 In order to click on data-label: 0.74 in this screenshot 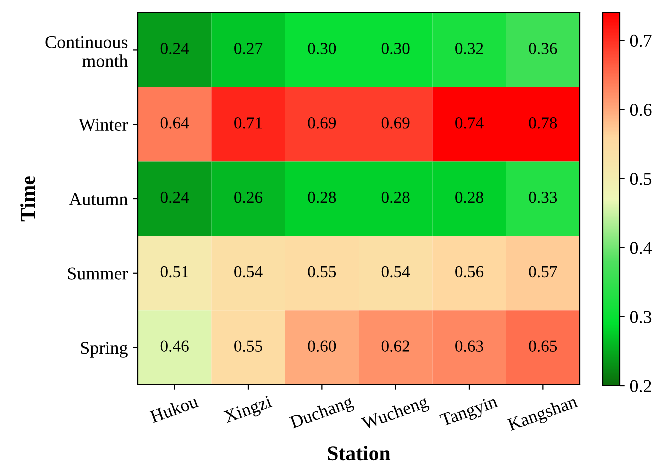, I will do `click(470, 123)`.